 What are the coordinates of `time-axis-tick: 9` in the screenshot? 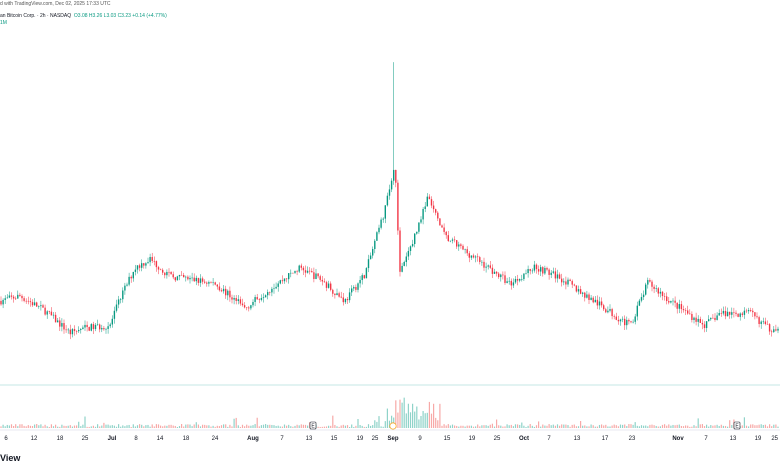 It's located at (420, 439).